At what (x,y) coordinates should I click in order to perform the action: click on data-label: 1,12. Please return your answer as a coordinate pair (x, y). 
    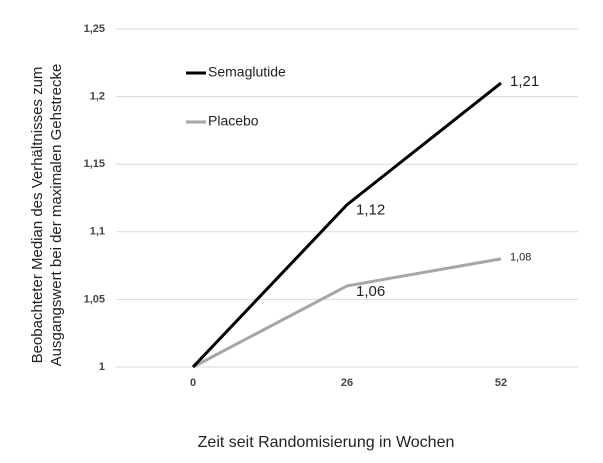
    Looking at the image, I should click on (370, 210).